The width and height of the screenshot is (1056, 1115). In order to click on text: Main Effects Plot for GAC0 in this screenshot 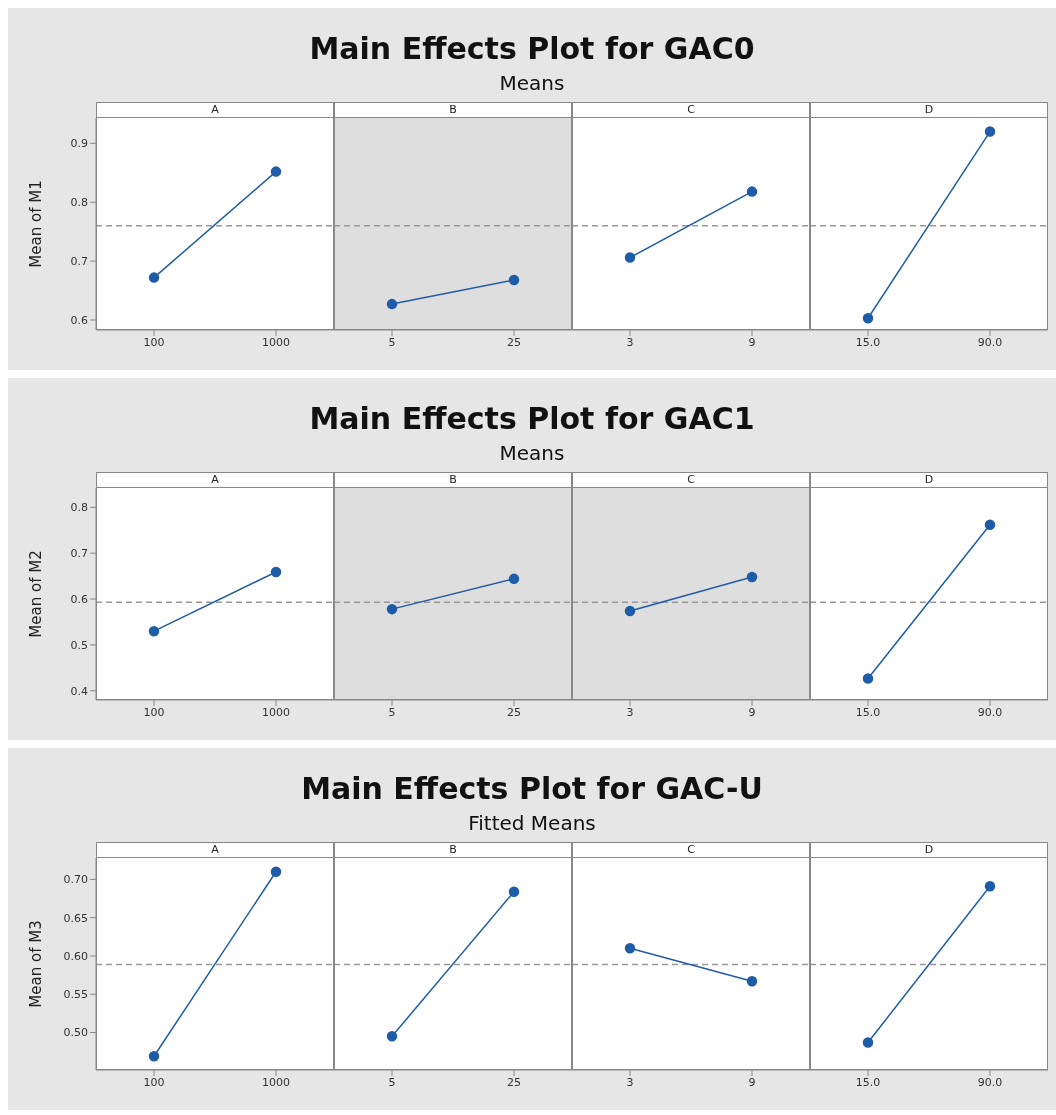, I will do `click(532, 49)`.